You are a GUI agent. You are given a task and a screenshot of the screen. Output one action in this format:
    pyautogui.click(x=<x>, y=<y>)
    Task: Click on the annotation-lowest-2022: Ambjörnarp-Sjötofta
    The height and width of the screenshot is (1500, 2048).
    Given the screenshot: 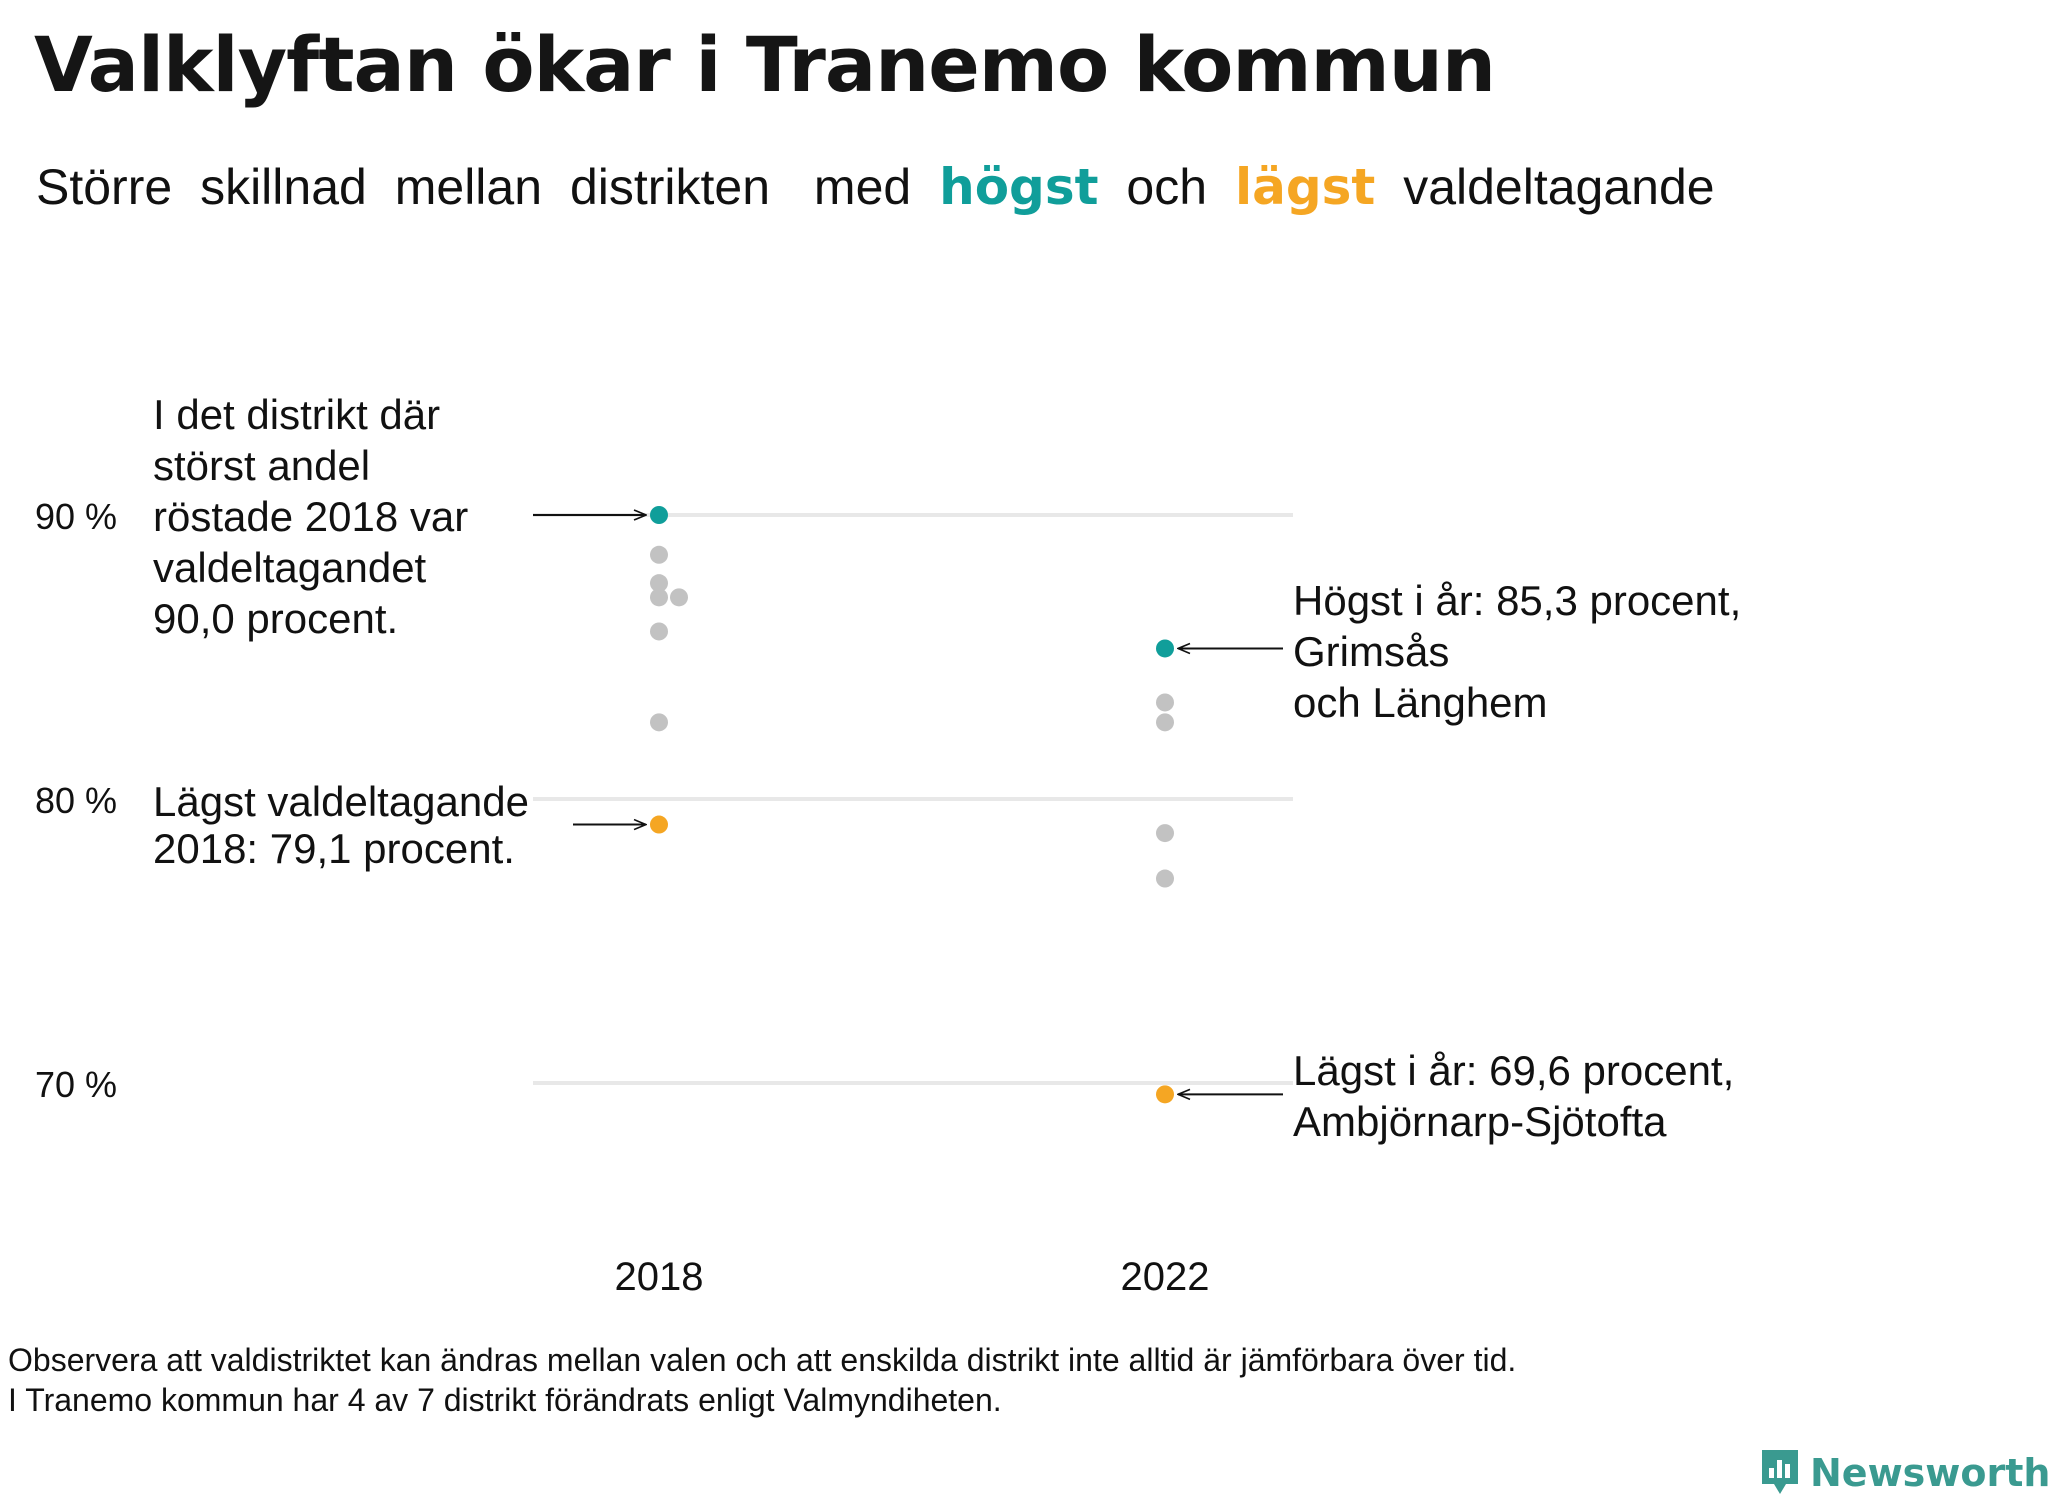 What is the action you would take?
    pyautogui.click(x=1480, y=1121)
    